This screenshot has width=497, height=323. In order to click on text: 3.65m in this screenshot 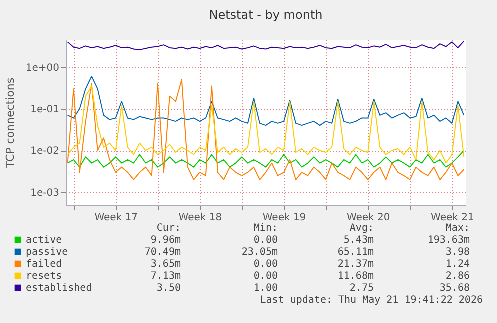, I will do `click(165, 264)`.